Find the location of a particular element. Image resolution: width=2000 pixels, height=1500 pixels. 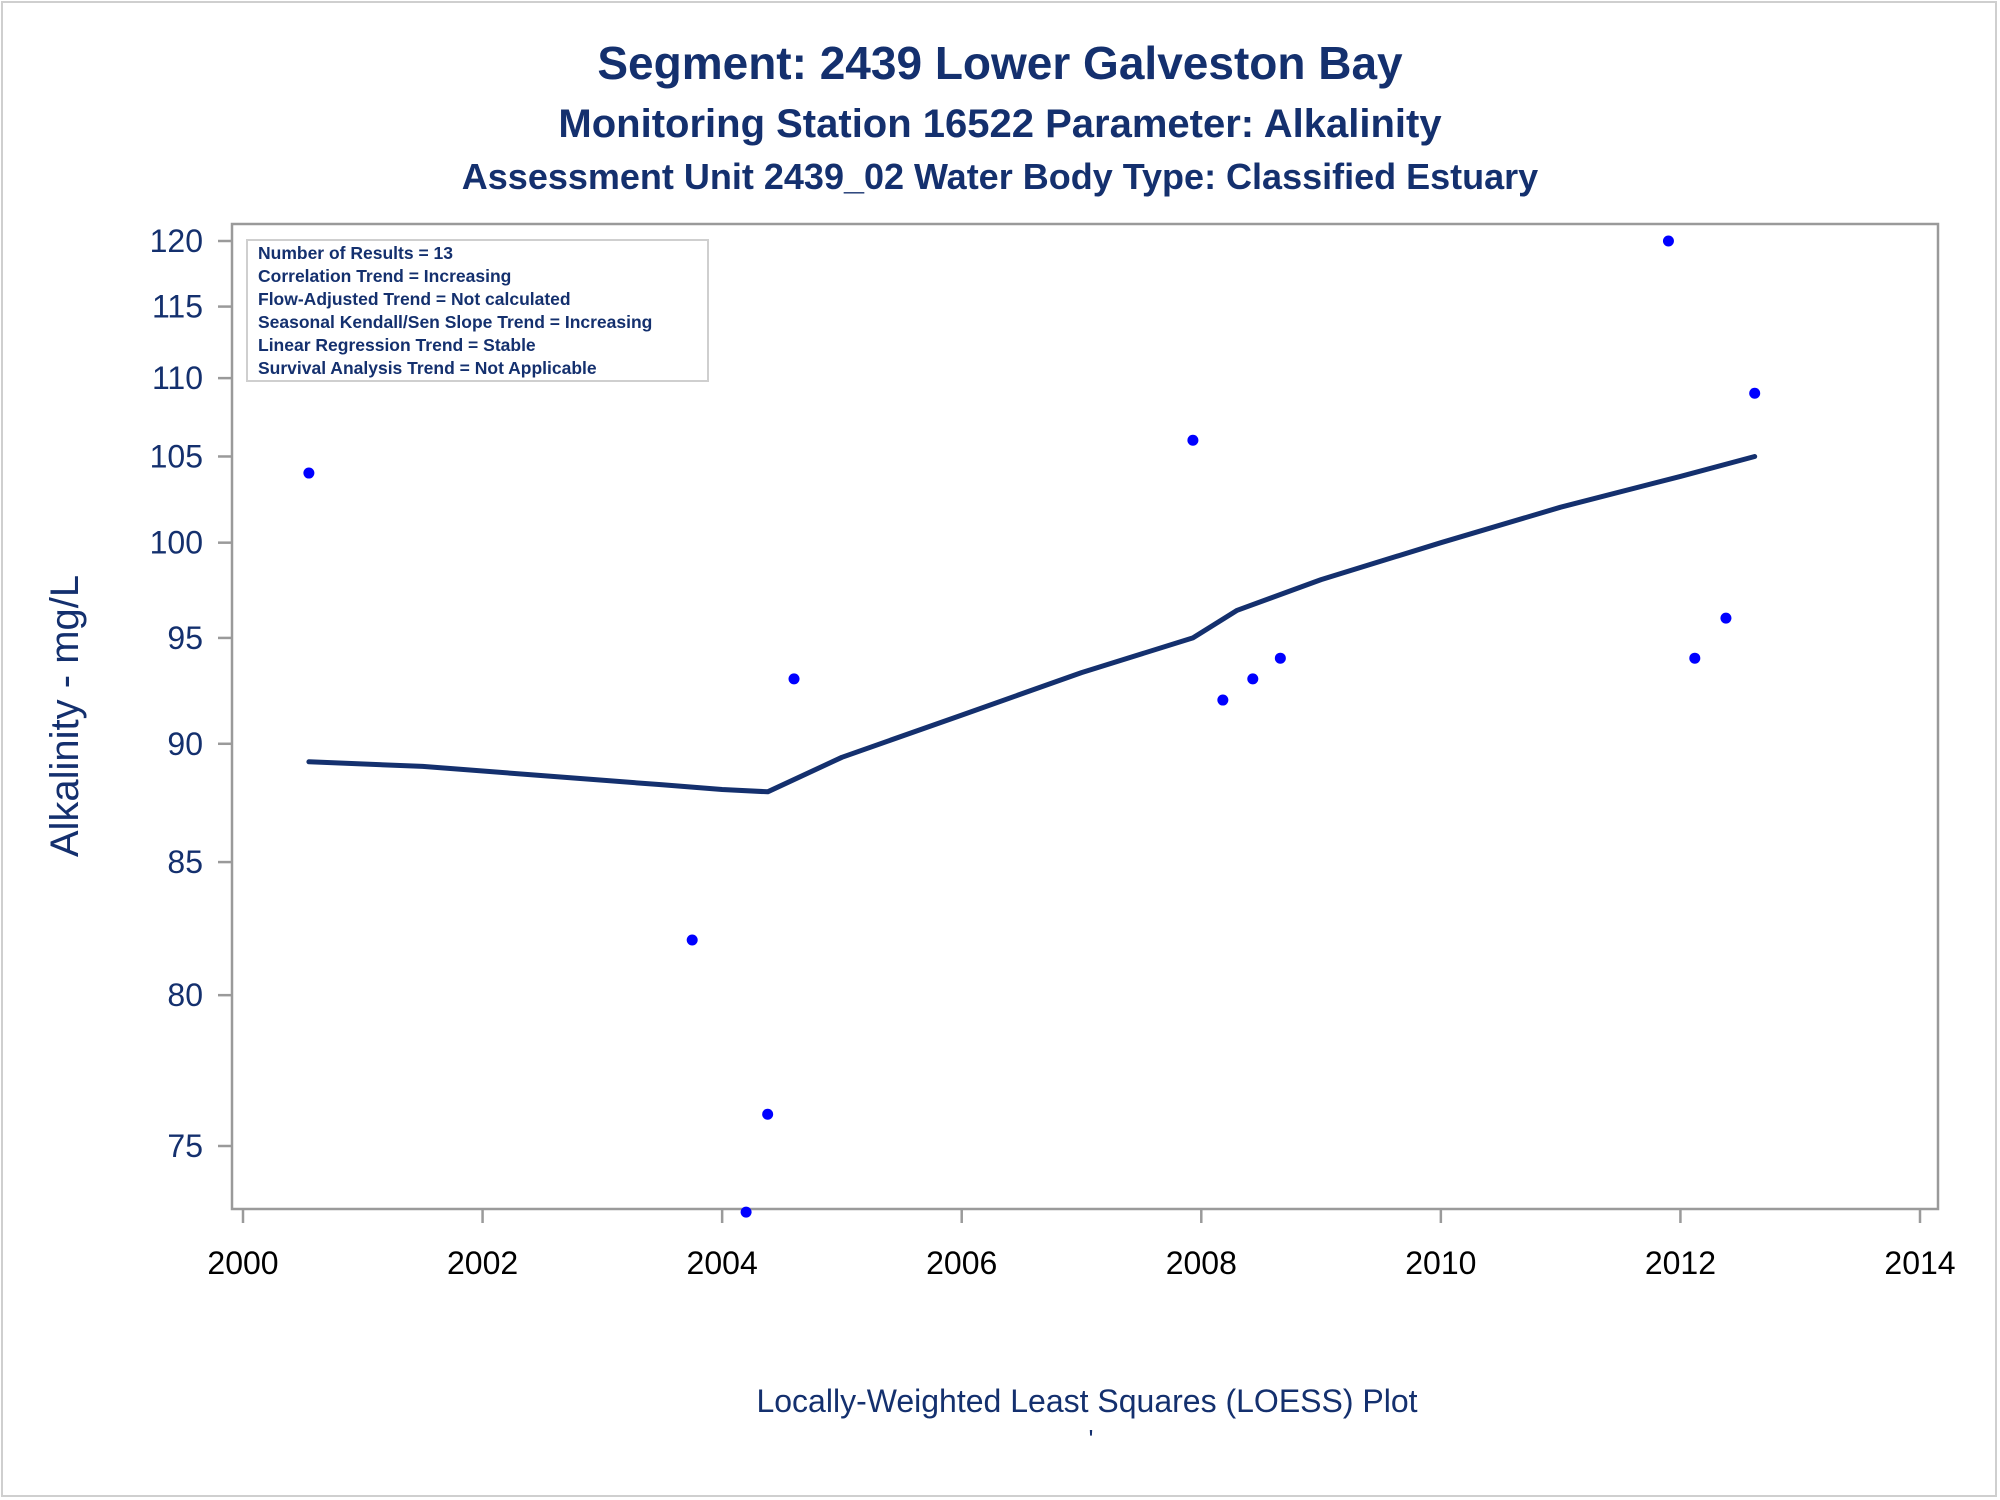

y-tick-label: 105 is located at coordinates (176, 456).